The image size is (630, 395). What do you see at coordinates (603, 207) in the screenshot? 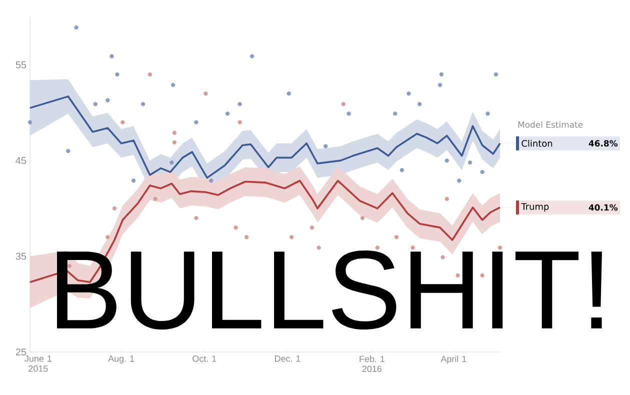
I see `text: 40.1%` at bounding box center [603, 207].